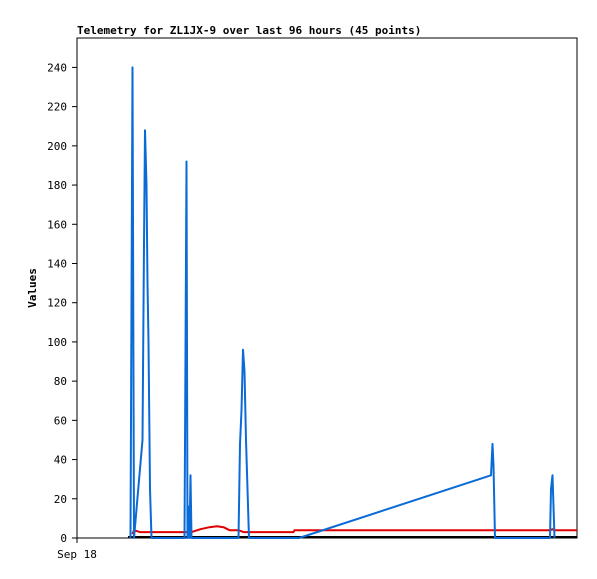 This screenshot has width=597, height=579. What do you see at coordinates (60, 381) in the screenshot?
I see `y-tick-label: 80` at bounding box center [60, 381].